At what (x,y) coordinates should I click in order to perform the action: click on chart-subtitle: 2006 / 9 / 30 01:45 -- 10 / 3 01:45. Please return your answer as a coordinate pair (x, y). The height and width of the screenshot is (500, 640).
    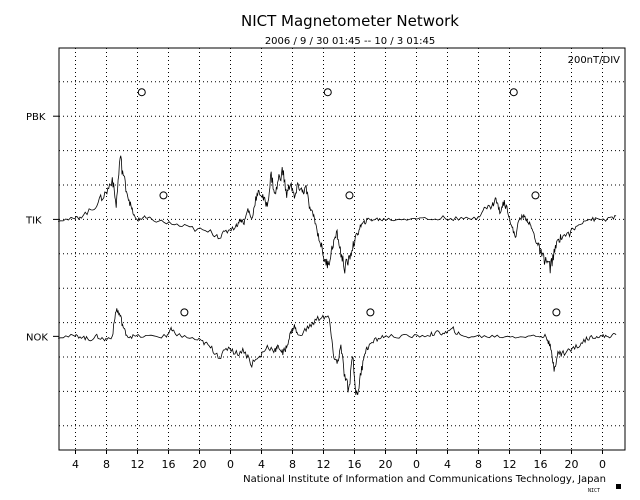
    Looking at the image, I should click on (350, 41).